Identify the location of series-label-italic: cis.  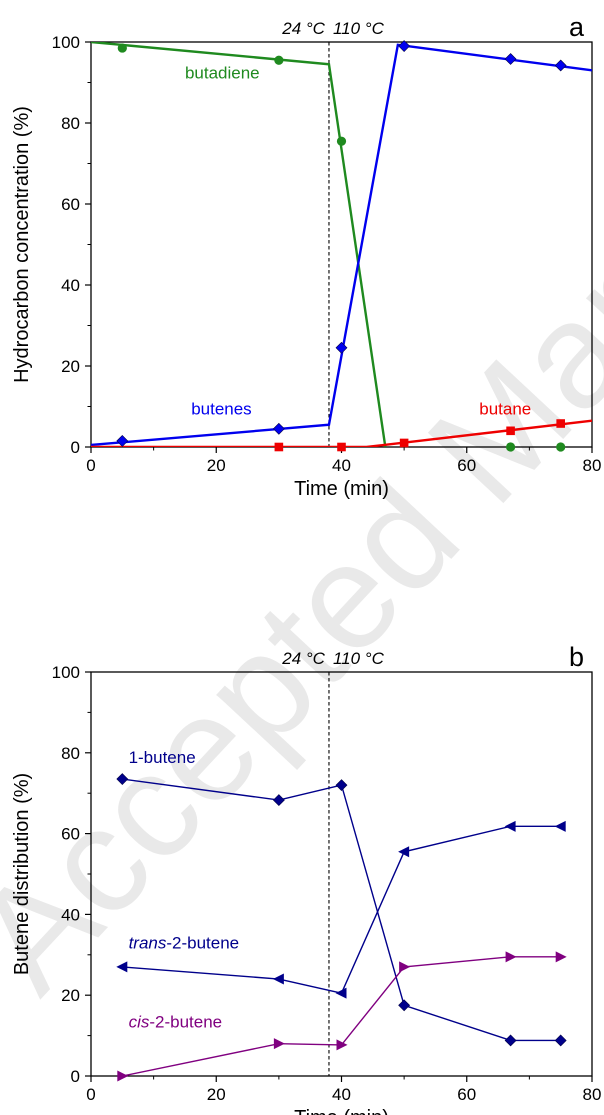
(139, 1022).